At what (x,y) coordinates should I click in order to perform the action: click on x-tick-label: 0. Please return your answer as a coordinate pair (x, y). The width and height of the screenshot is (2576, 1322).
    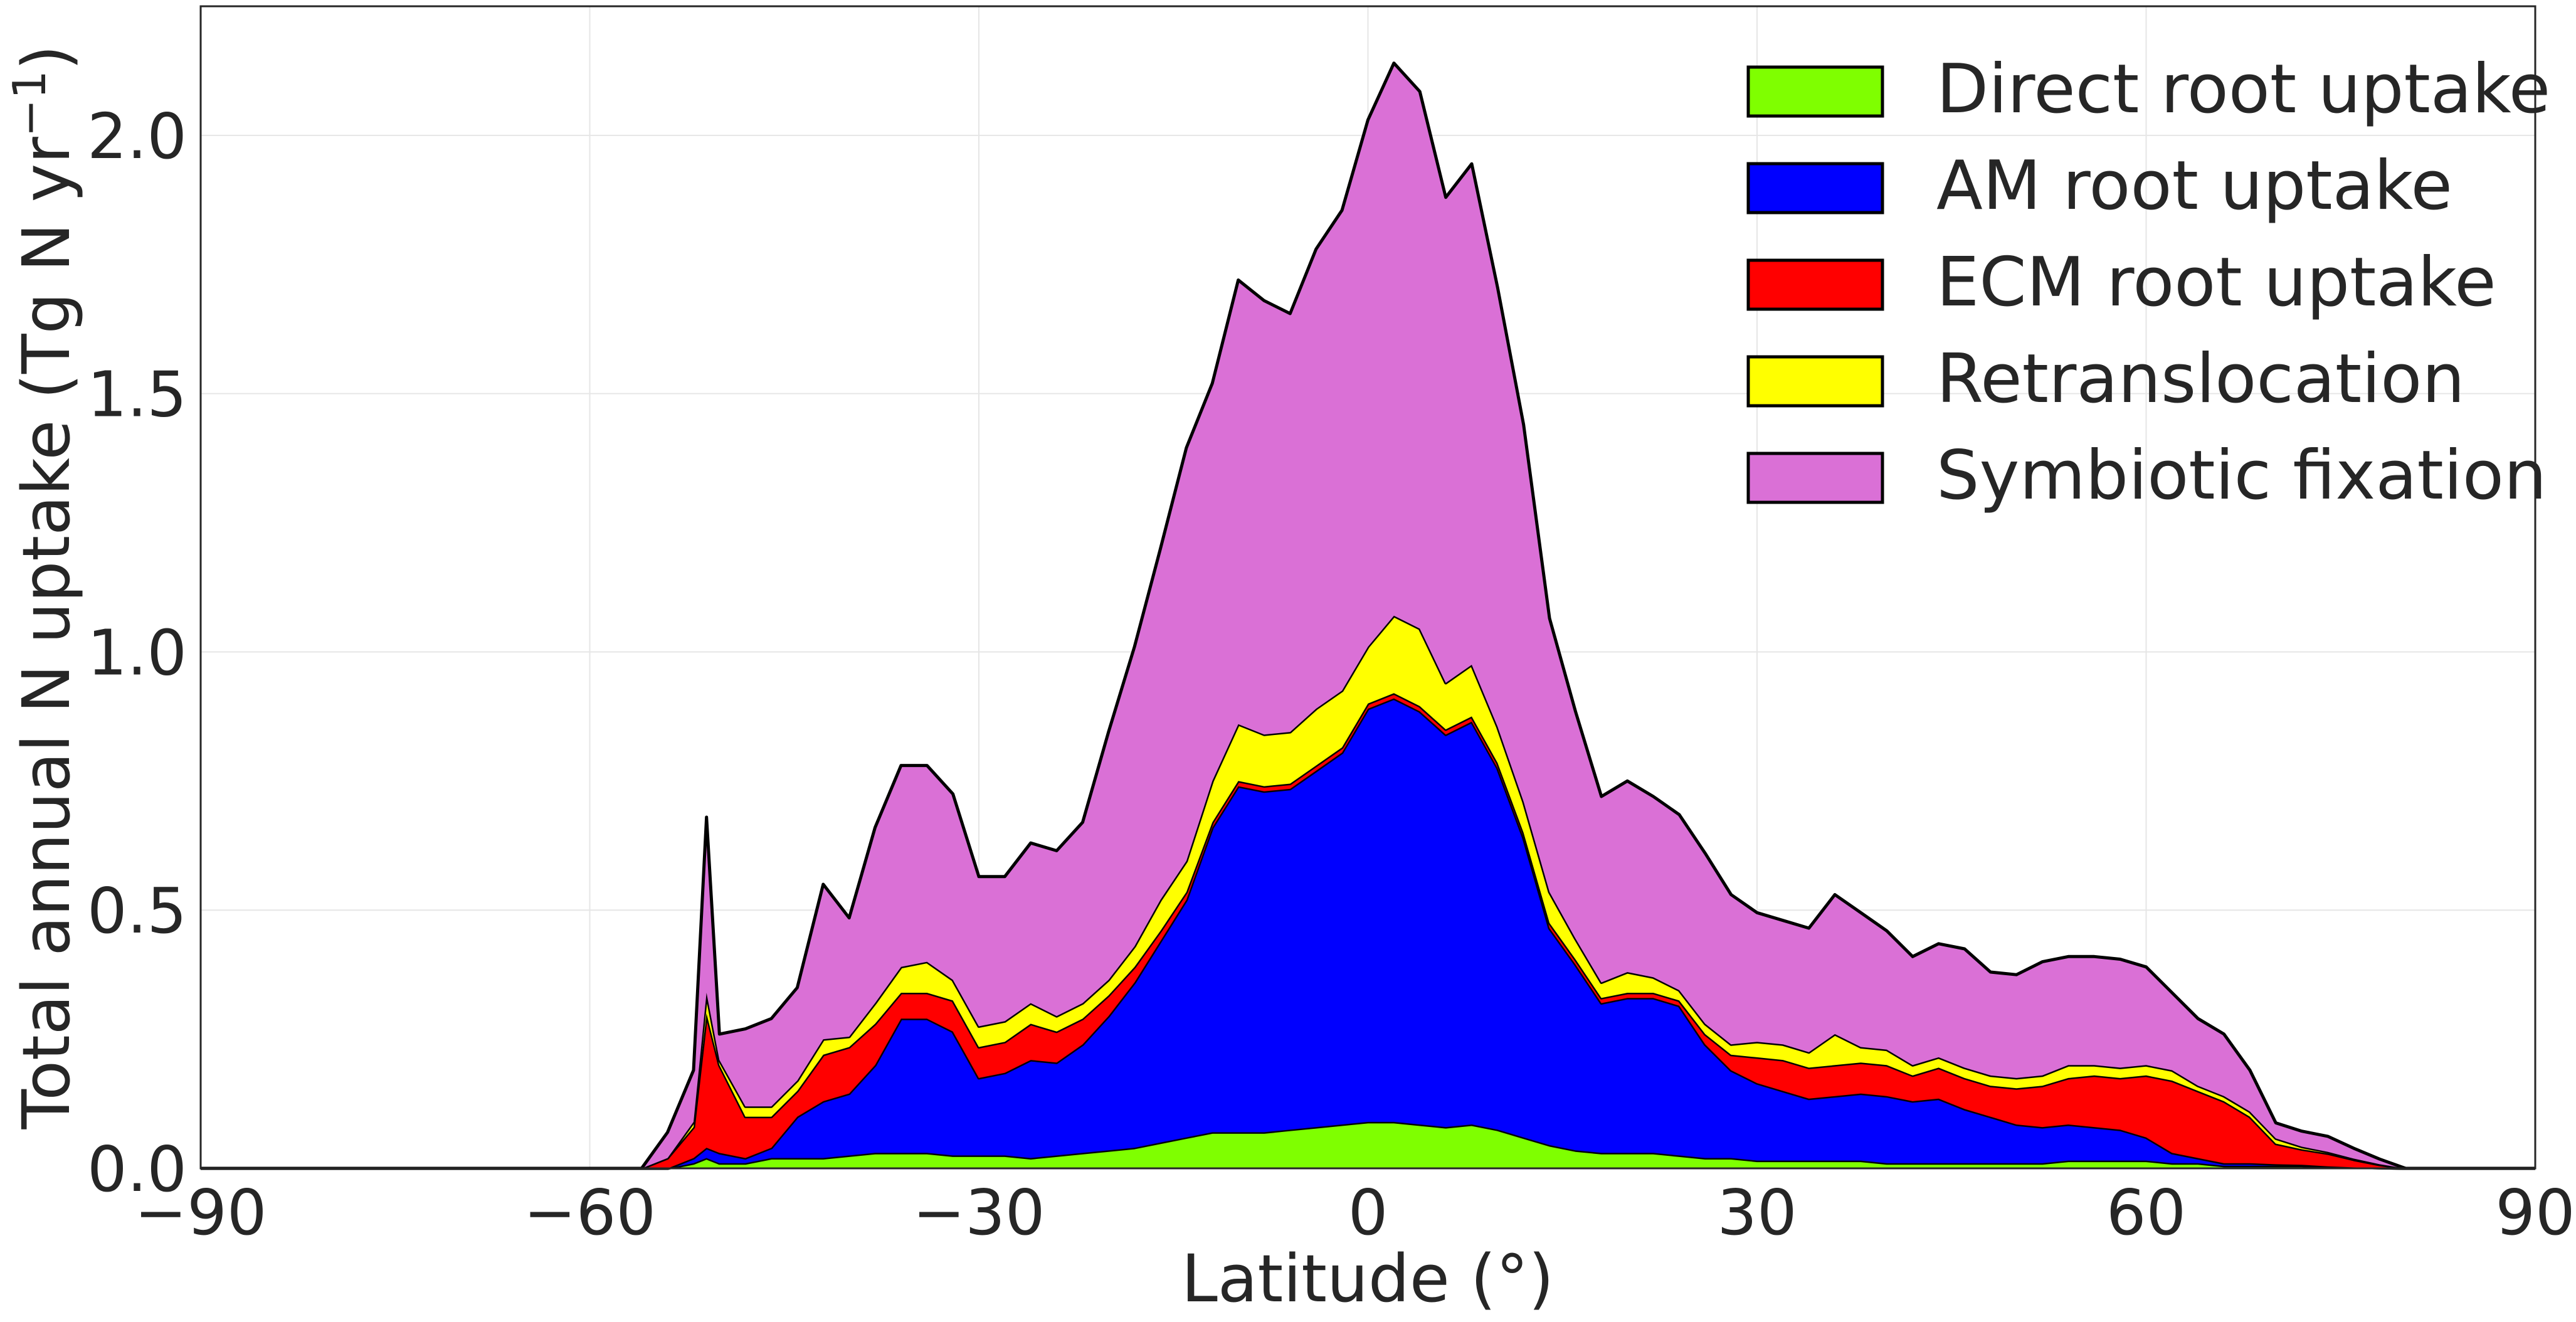
    Looking at the image, I should click on (1368, 1212).